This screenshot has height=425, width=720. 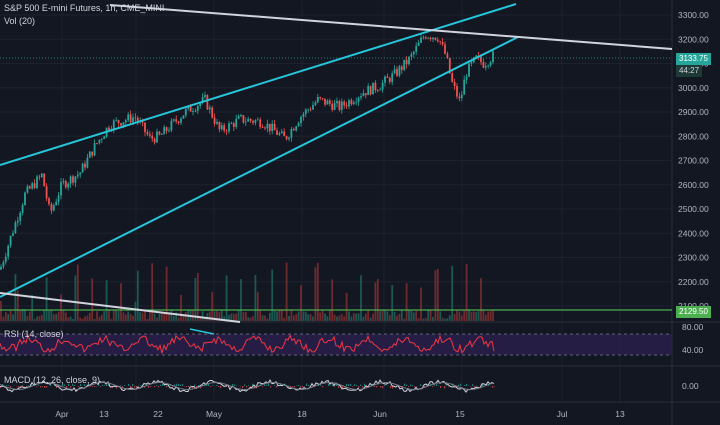 What do you see at coordinates (52, 380) in the screenshot?
I see `macd-indicator-label: MACD (12, 26, close, 9)` at bounding box center [52, 380].